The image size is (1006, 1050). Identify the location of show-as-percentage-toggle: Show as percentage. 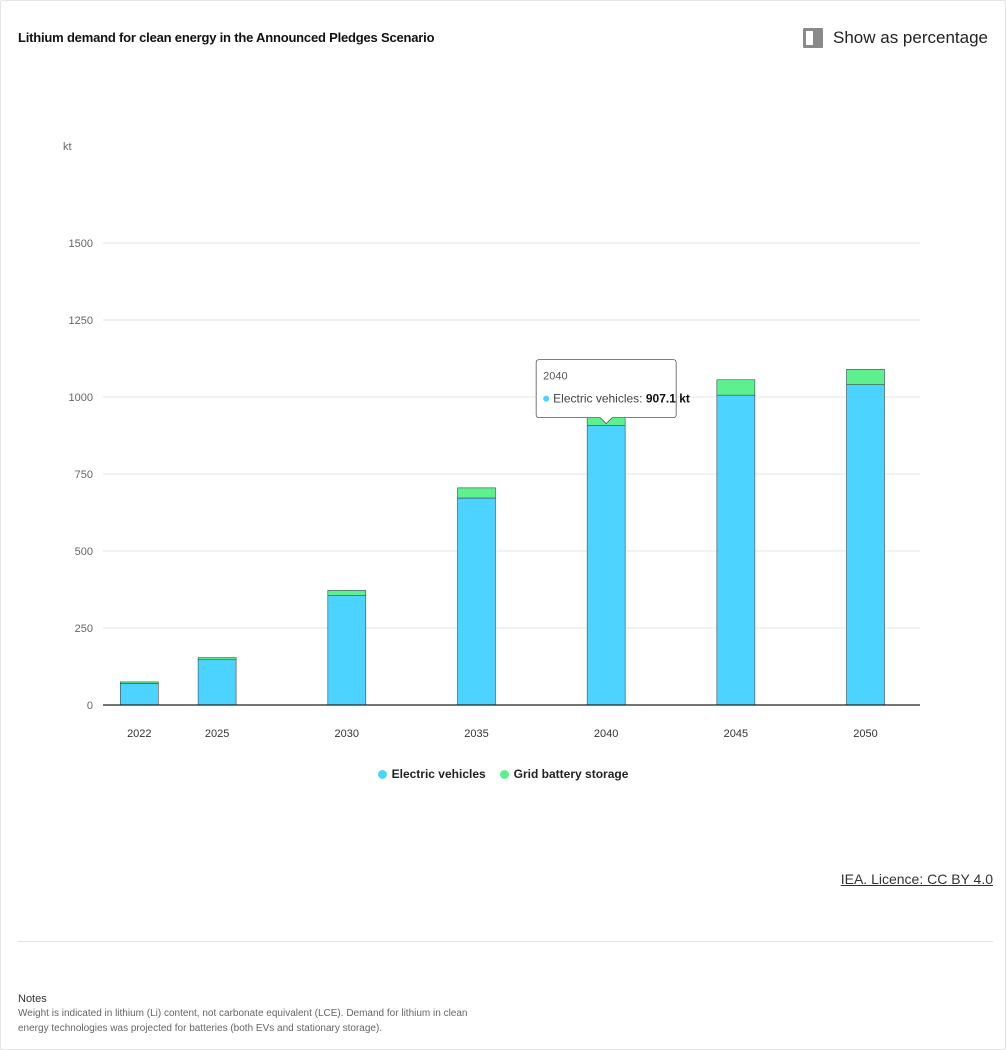
(895, 38).